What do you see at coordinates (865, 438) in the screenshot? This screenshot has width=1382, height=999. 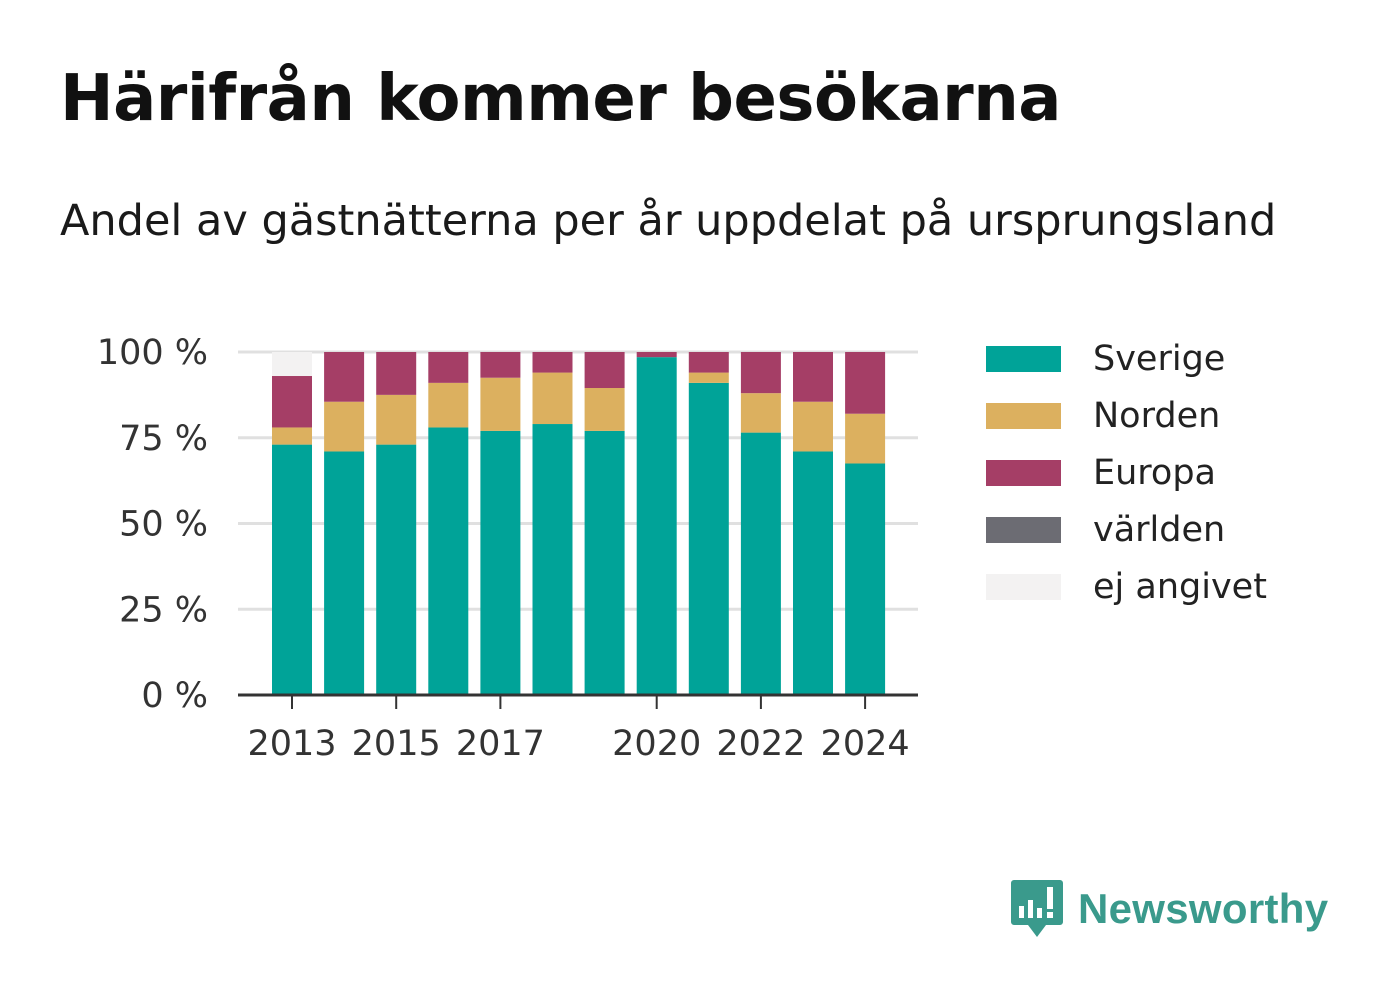 I see `bar-segment-norden-2024` at bounding box center [865, 438].